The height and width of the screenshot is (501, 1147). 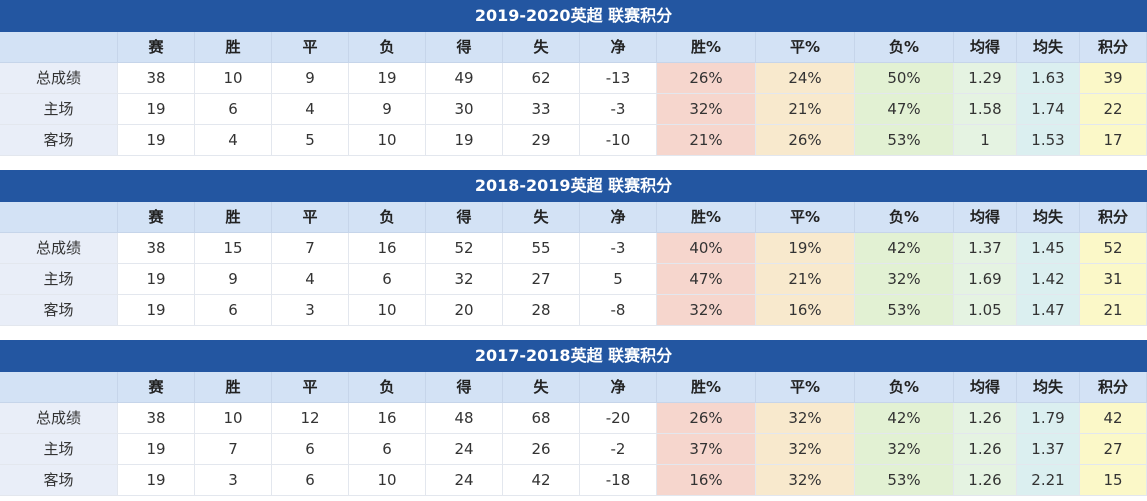 I want to click on data-row: 主场 19 7 6 6 24 26 -2 37% 32% 32% 1.26 1.37 27, so click(x=573, y=449).